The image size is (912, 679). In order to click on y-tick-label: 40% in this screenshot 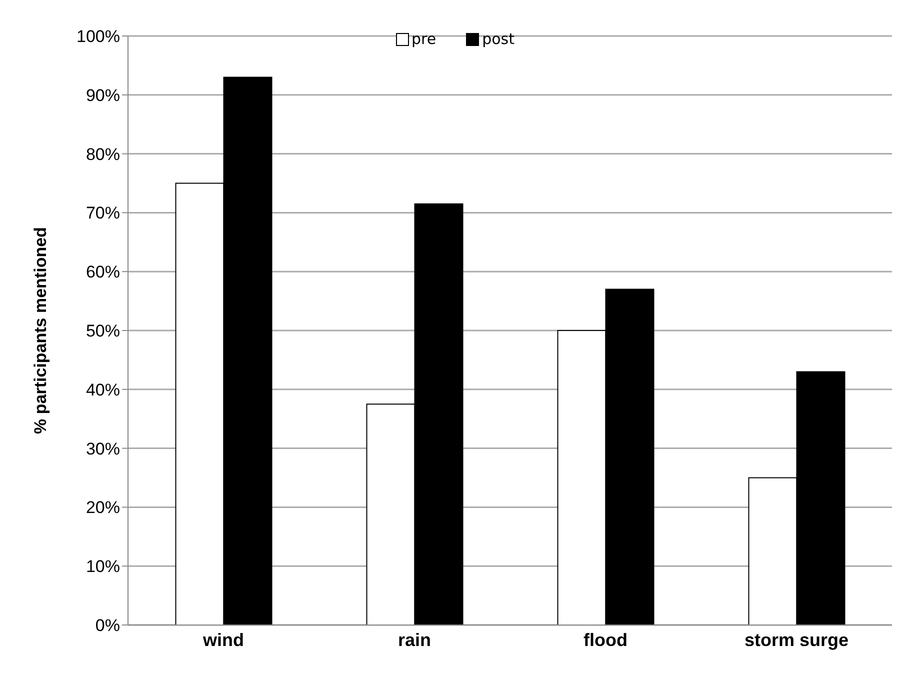, I will do `click(103, 390)`.